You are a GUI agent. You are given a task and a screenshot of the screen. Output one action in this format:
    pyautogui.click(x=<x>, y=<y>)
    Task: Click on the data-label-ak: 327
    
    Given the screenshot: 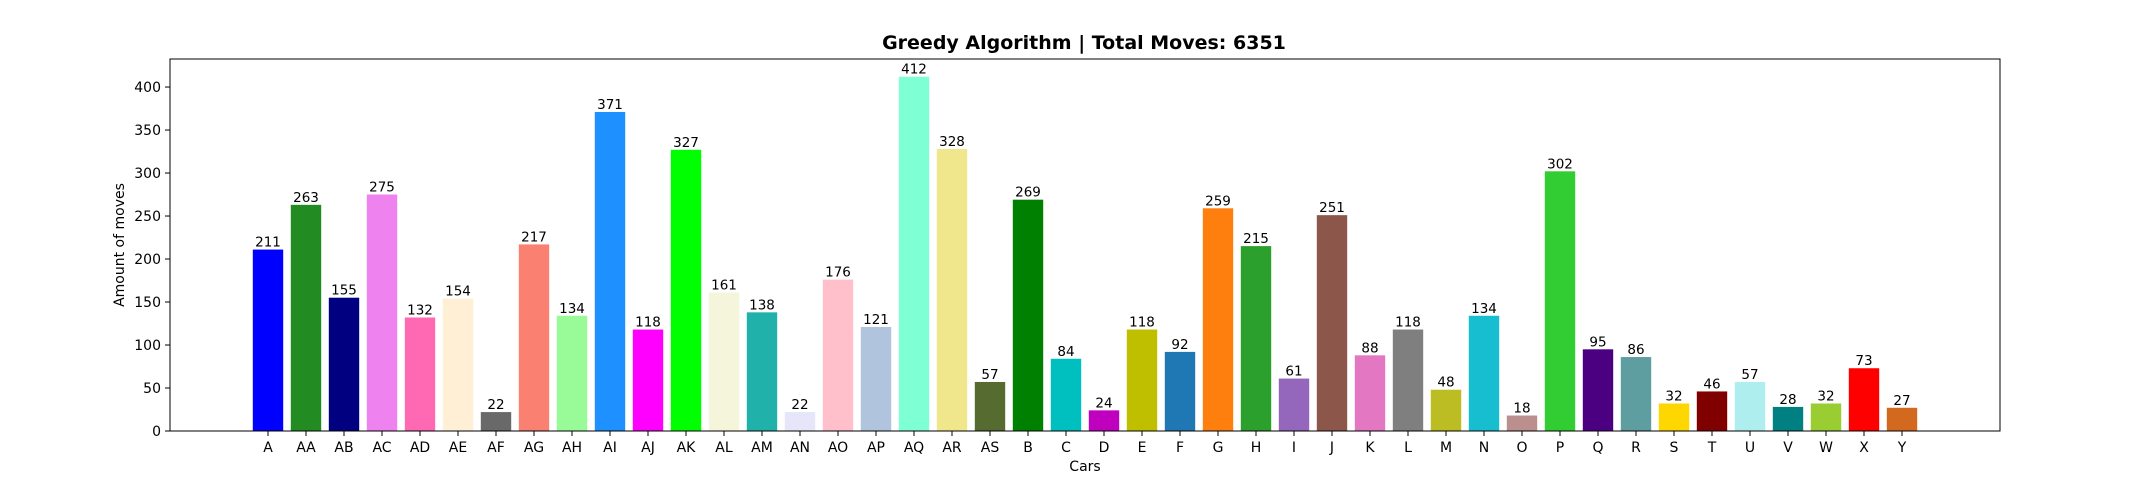 What is the action you would take?
    pyautogui.click(x=686, y=143)
    